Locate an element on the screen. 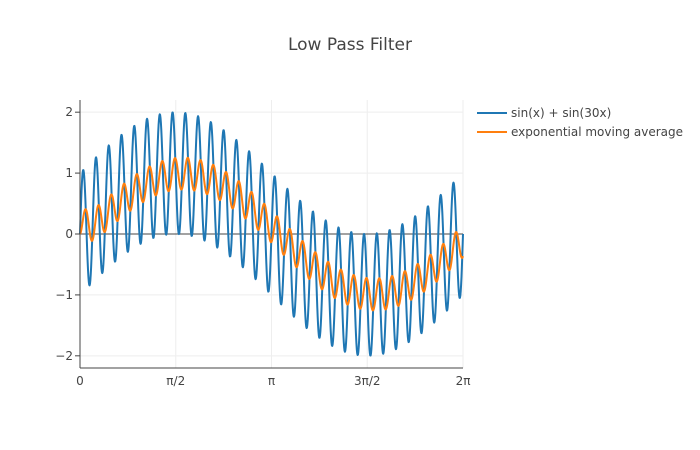  y-axis-ticks: 2 1 0 −1 −2 is located at coordinates (67, 234).